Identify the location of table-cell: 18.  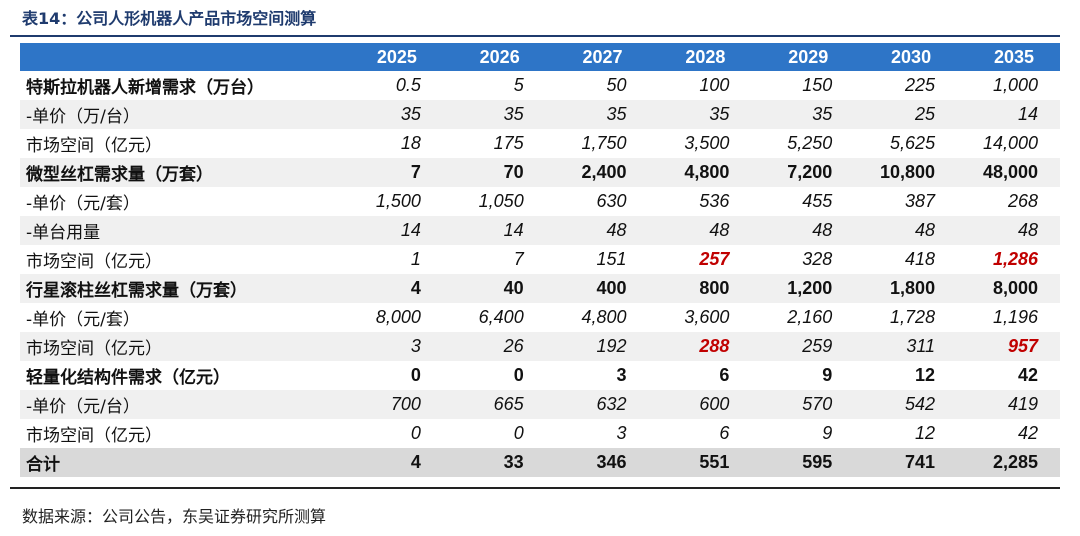
(410, 143).